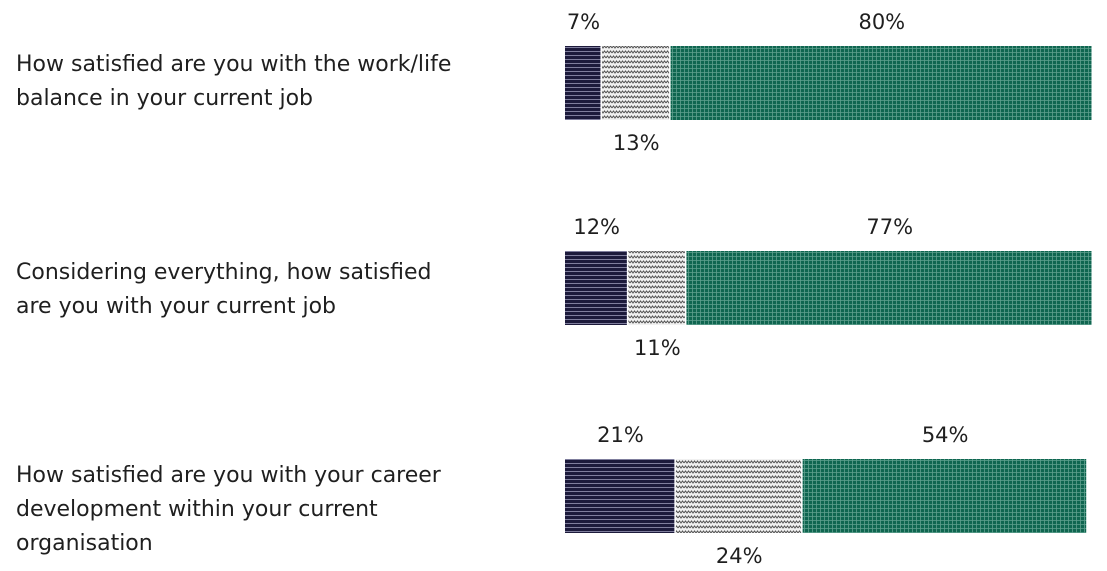 The image size is (1107, 571). What do you see at coordinates (881, 83) in the screenshot?
I see `bar-segment-satisfied-work-life-balance` at bounding box center [881, 83].